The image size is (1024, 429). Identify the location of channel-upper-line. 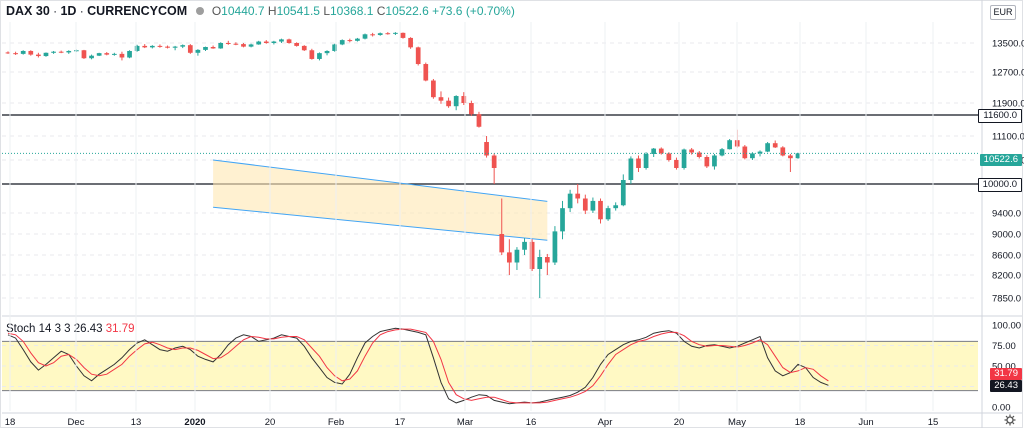
(380, 180).